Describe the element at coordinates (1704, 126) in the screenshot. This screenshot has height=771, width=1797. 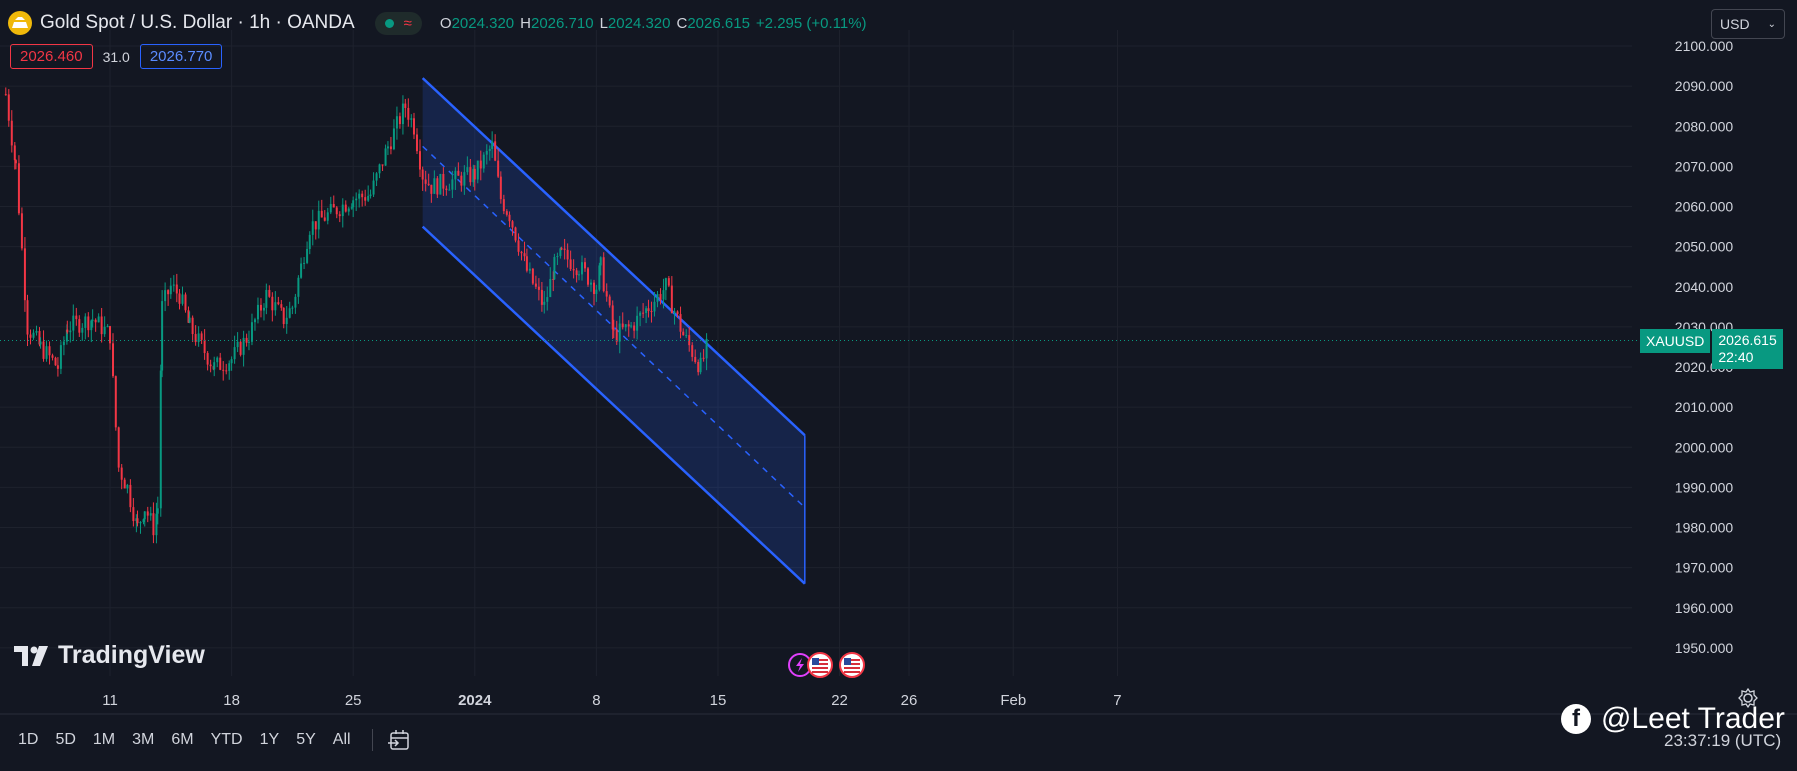
I see `y-tick-label: 2080.000` at that location.